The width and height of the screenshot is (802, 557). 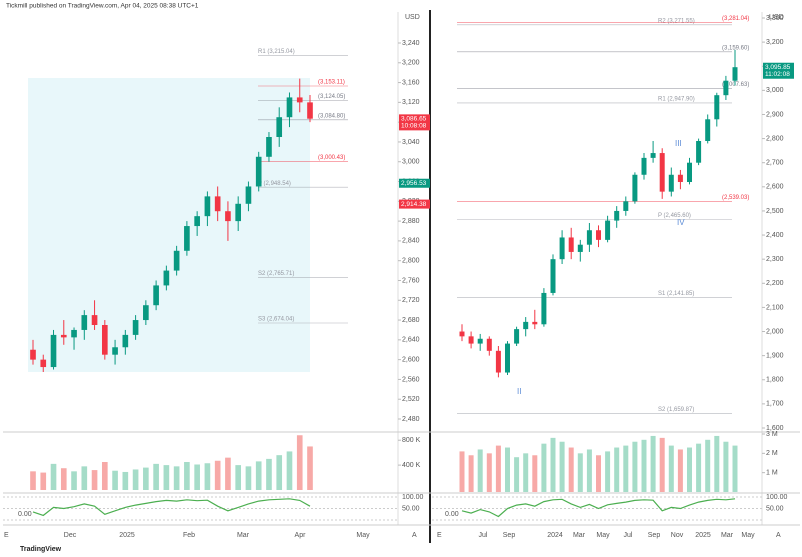 What do you see at coordinates (778, 535) in the screenshot?
I see `corner-button: A` at bounding box center [778, 535].